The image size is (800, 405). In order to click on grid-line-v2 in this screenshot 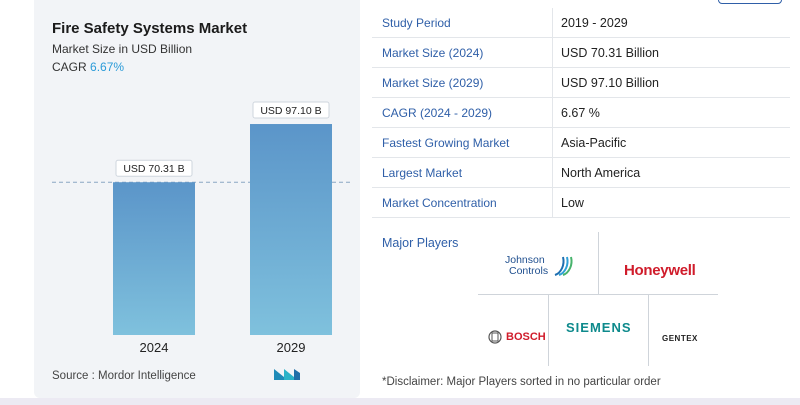, I will do `click(548, 330)`.